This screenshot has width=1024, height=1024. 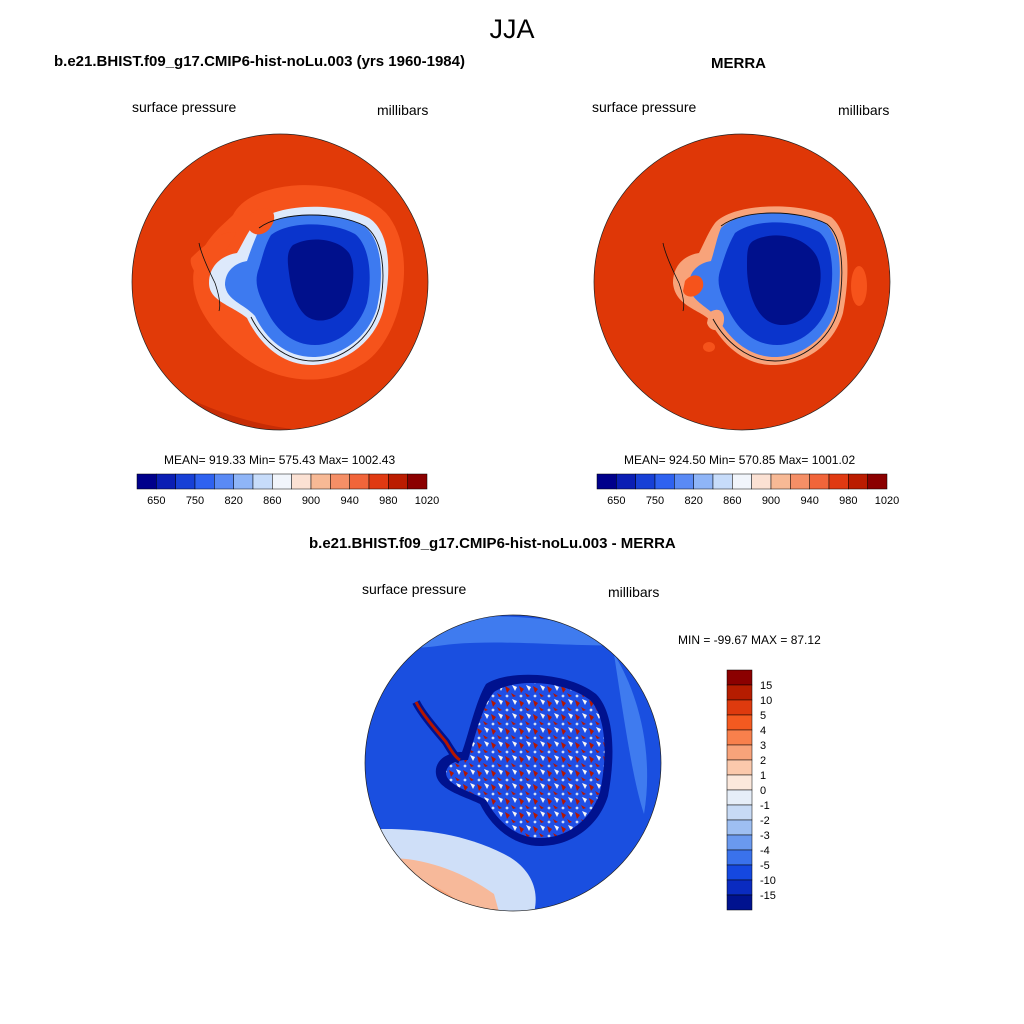 I want to click on diff-colorbar-tick-label: 10, so click(x=766, y=701).